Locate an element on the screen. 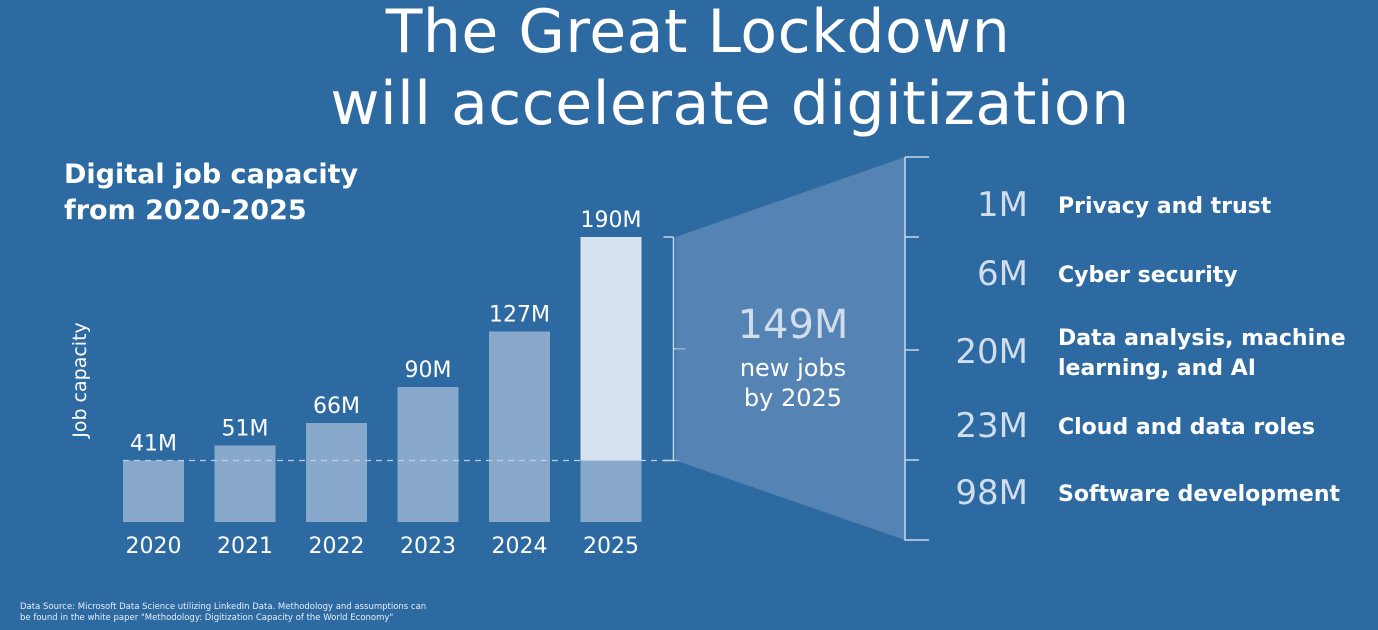 The height and width of the screenshot is (630, 1378). funnel-shape is located at coordinates (790, 348).